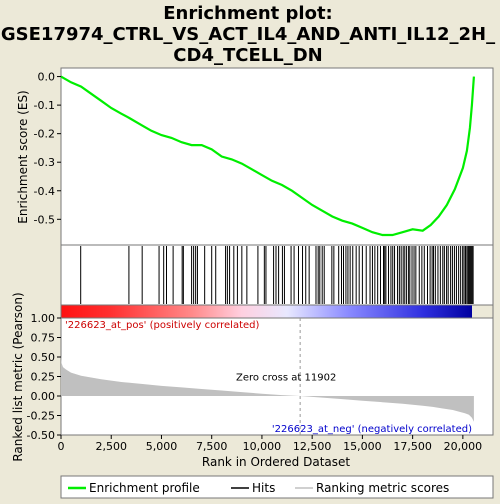  Describe the element at coordinates (263, 488) in the screenshot. I see `legend-hits-label: Hits` at that location.